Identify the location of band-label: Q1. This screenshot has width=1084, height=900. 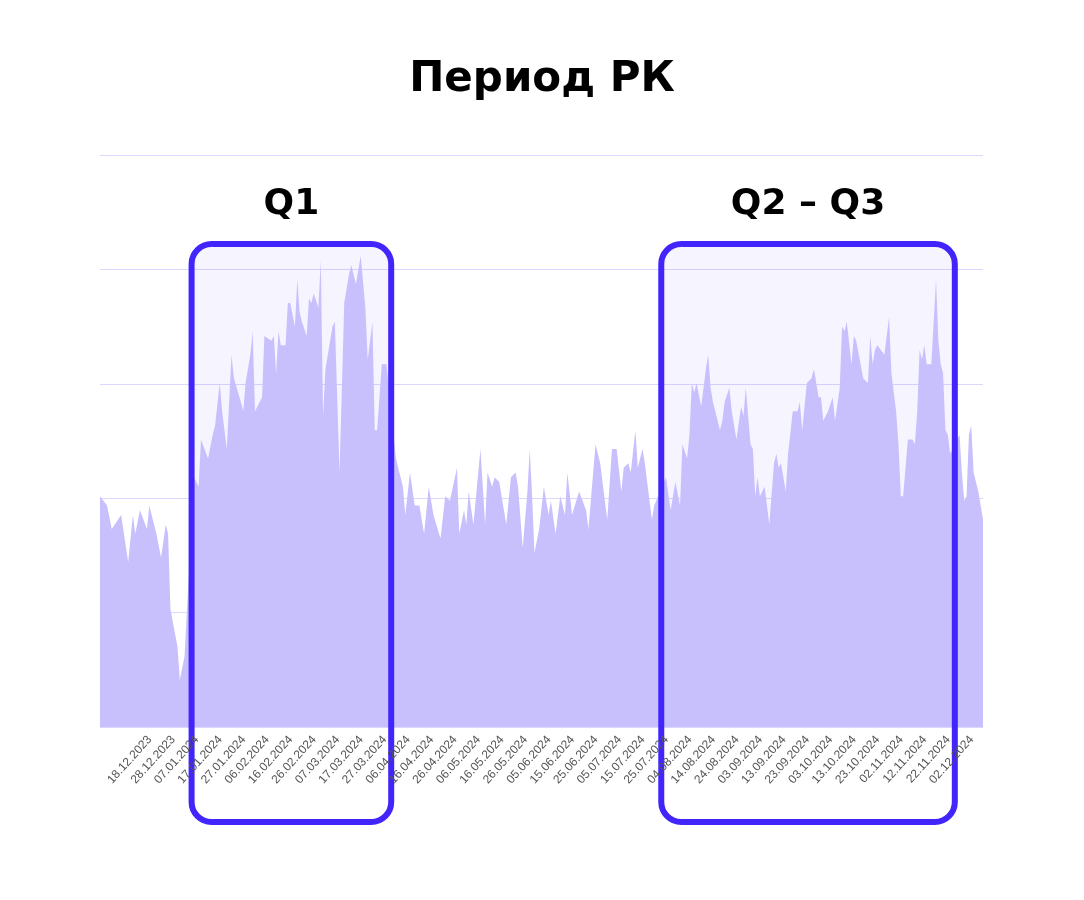
(291, 201).